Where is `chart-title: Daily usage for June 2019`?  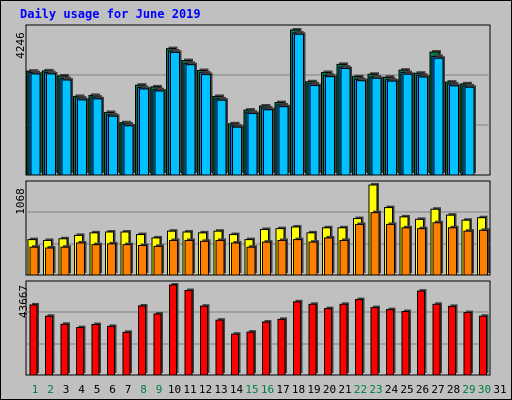 chart-title: Daily usage for June 2019 is located at coordinates (110, 14).